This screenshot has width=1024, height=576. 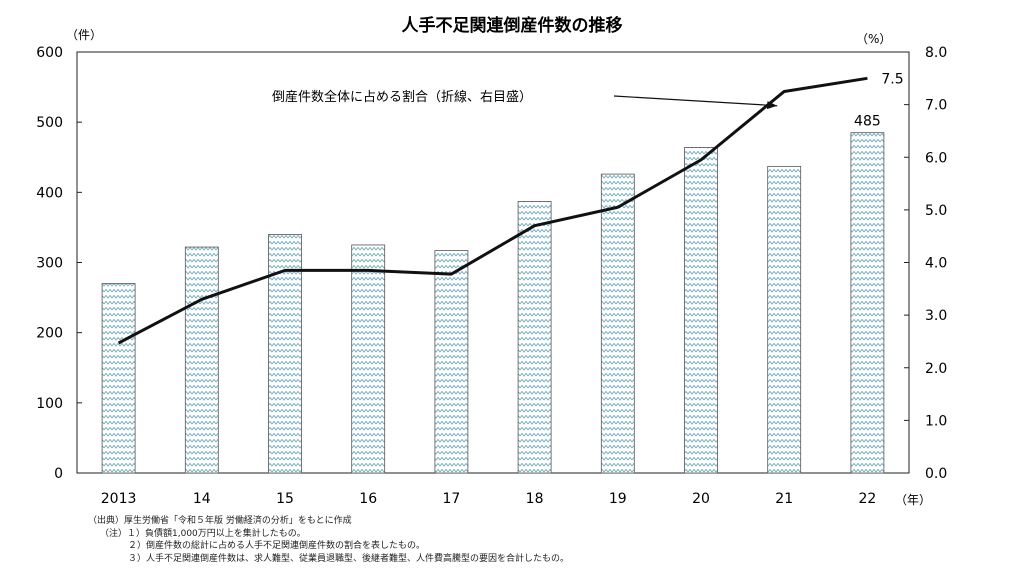 What do you see at coordinates (936, 158) in the screenshot?
I see `right-tick-label: 6.0` at bounding box center [936, 158].